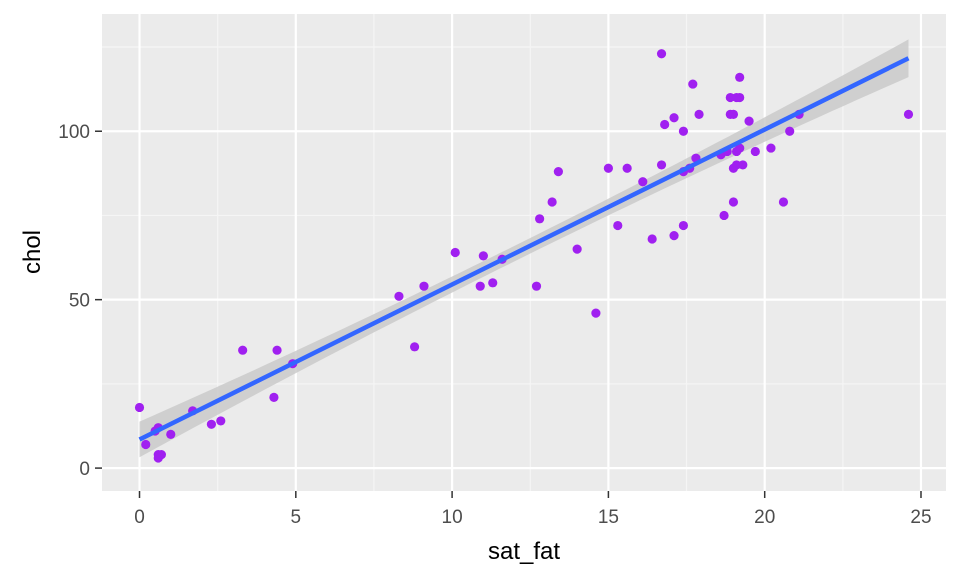 This screenshot has width=960, height=576. I want to click on y-tick-label: 0, so click(84, 469).